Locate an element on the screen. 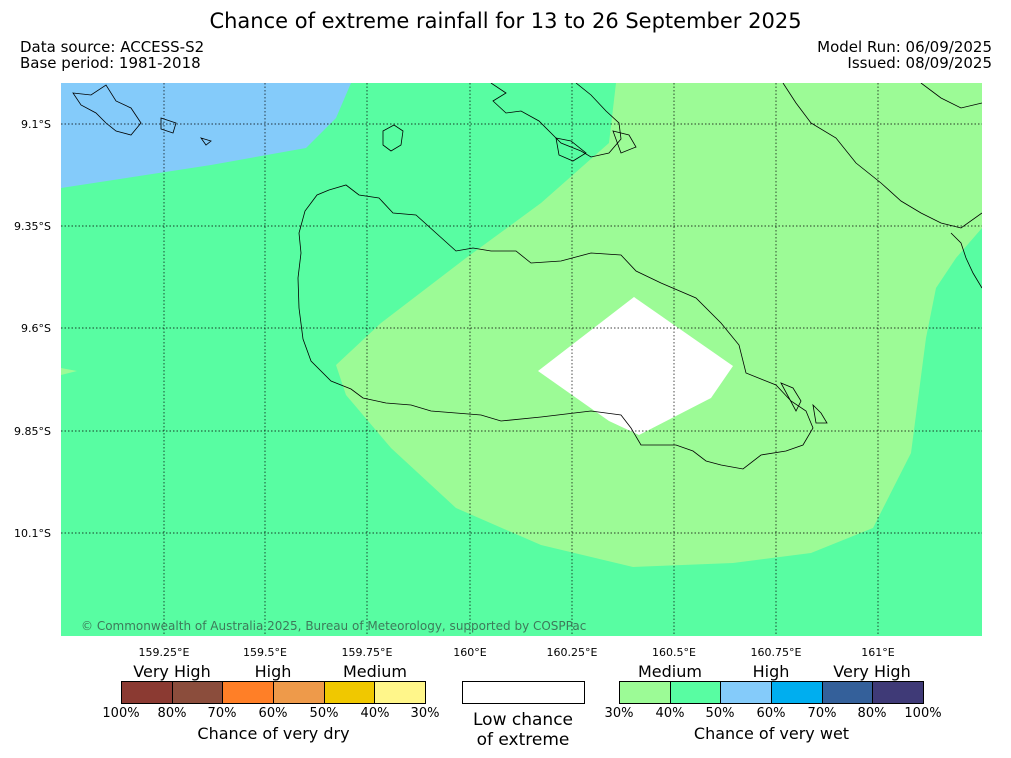 The height and width of the screenshot is (758, 1011). dry-category-very-high: Very High is located at coordinates (172, 671).